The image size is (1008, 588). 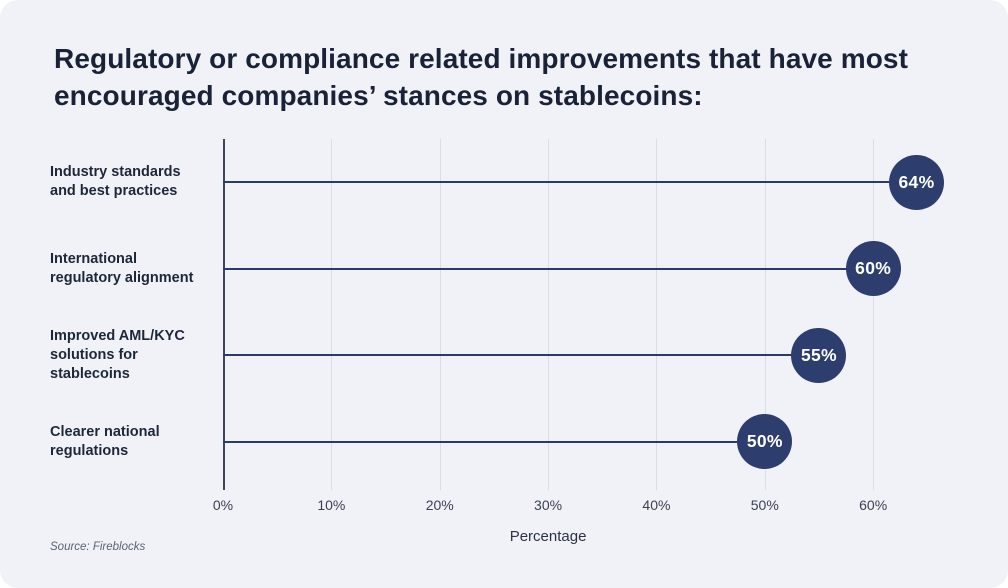 I want to click on value-bubble: 55%, so click(x=819, y=355).